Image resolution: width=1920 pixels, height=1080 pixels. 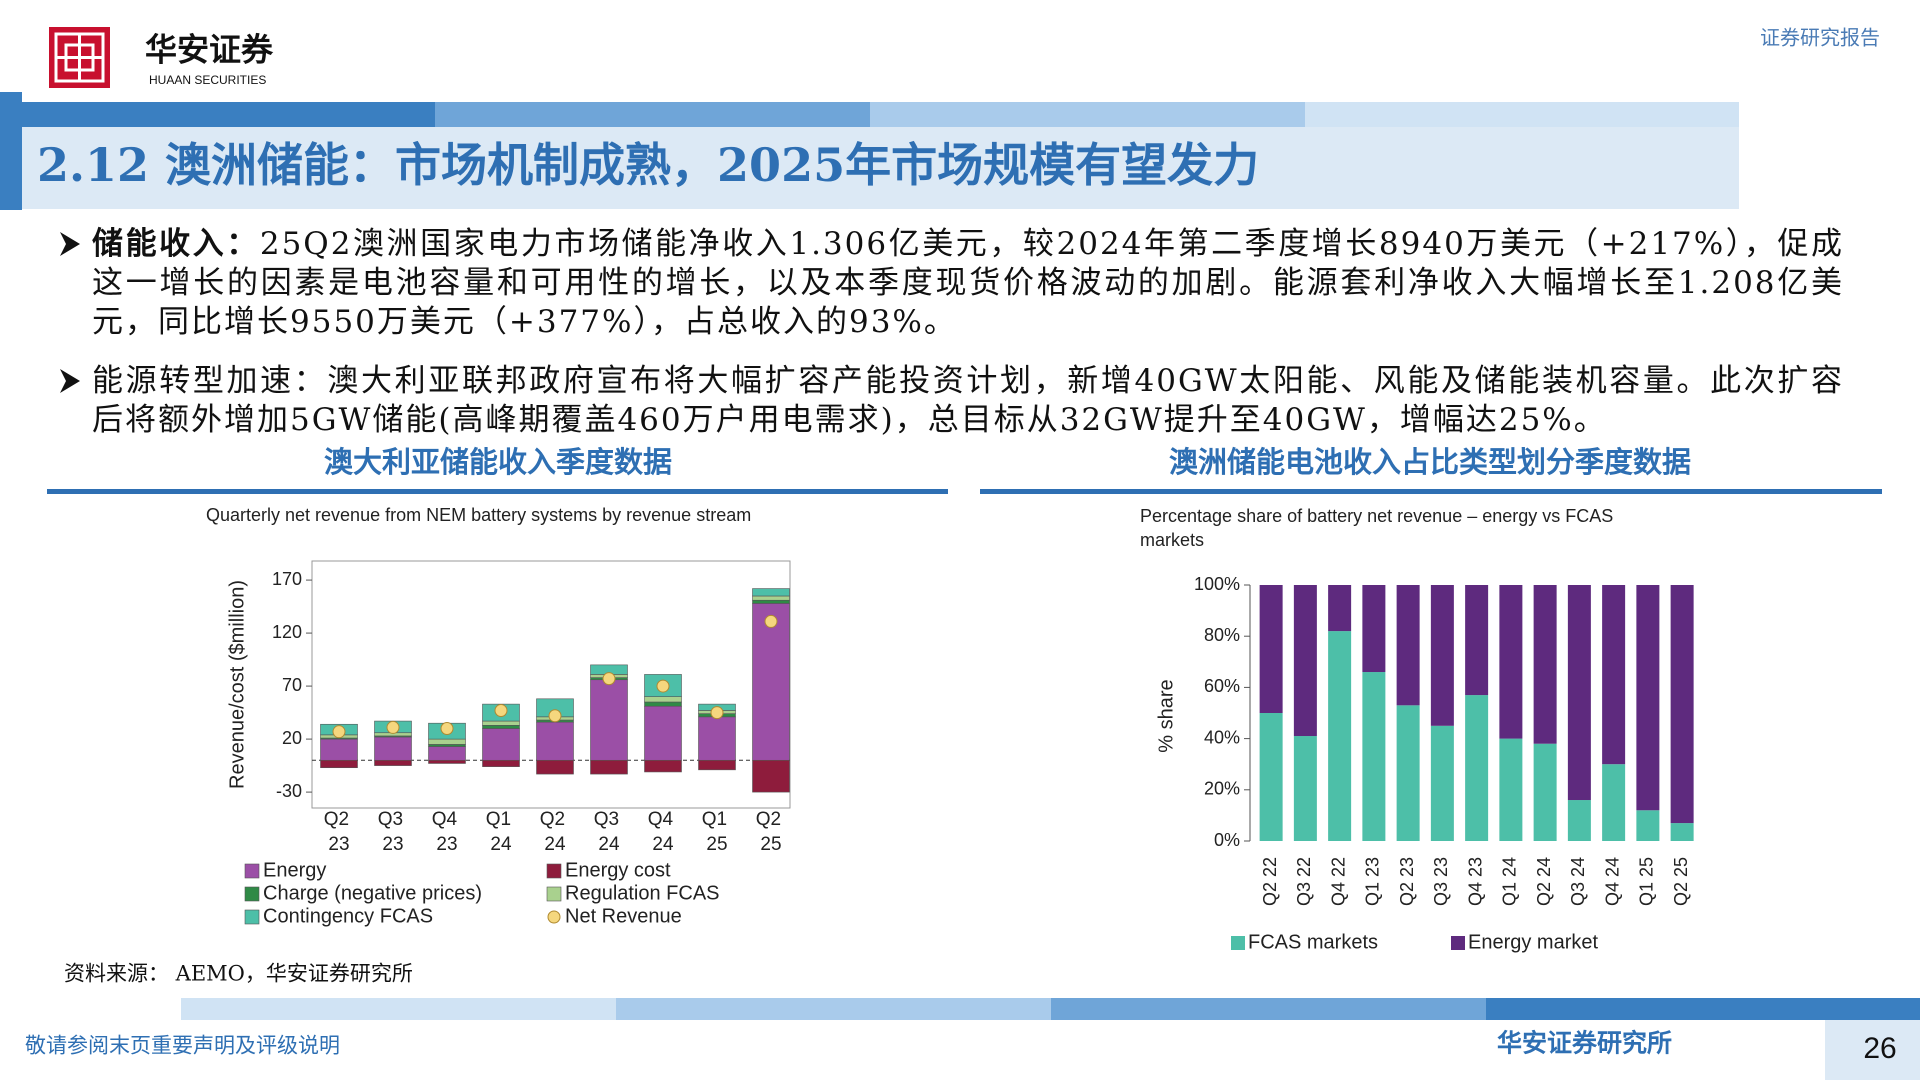 What do you see at coordinates (609, 832) in the screenshot?
I see `x-tick-label: Q3 24` at bounding box center [609, 832].